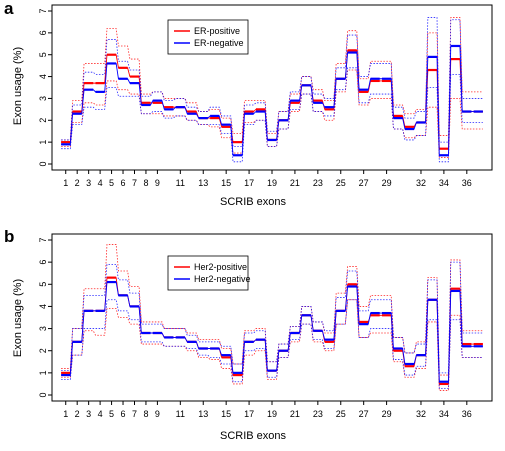  I want to click on legend-label: Her2-negative, so click(222, 279).